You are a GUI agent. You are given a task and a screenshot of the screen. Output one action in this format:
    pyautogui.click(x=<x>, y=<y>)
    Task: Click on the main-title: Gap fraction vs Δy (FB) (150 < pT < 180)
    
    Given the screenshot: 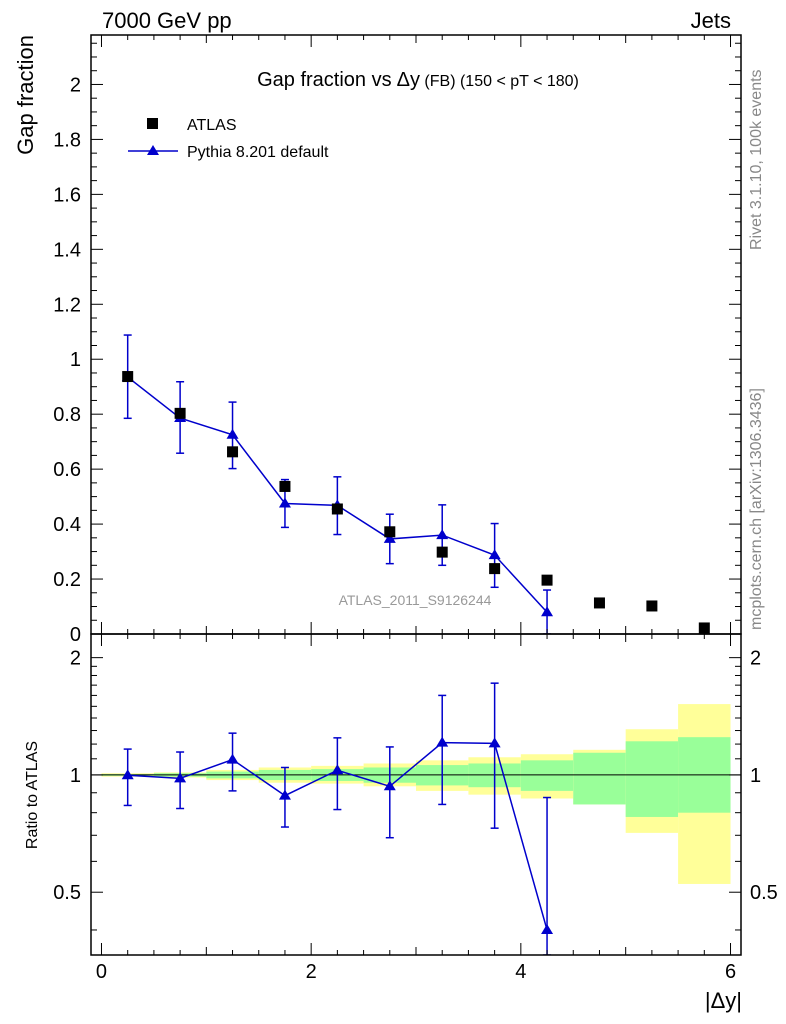 What is the action you would take?
    pyautogui.click(x=418, y=80)
    